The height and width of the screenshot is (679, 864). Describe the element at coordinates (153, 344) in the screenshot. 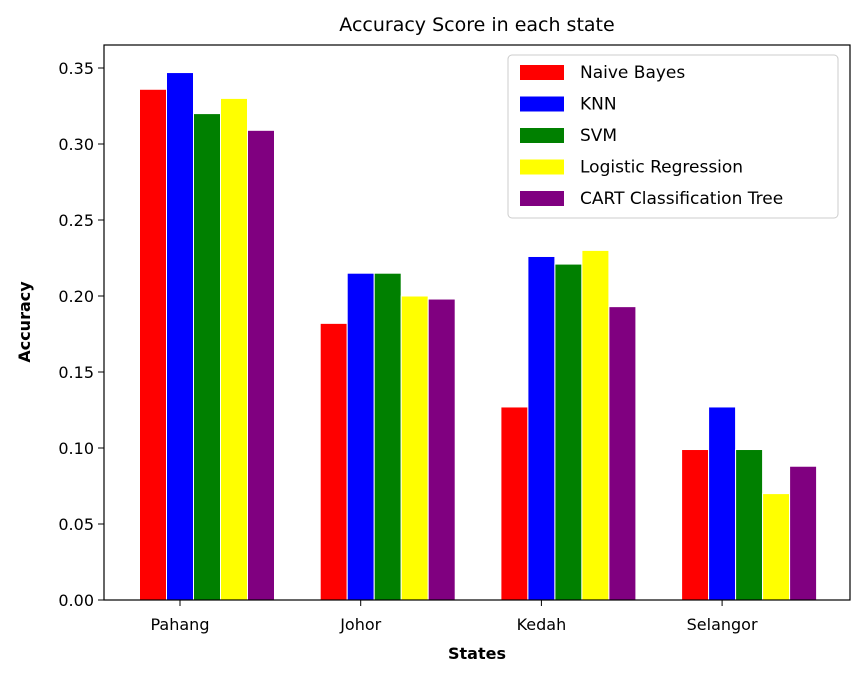

I see `bar-naive-bayes-pahang` at that location.